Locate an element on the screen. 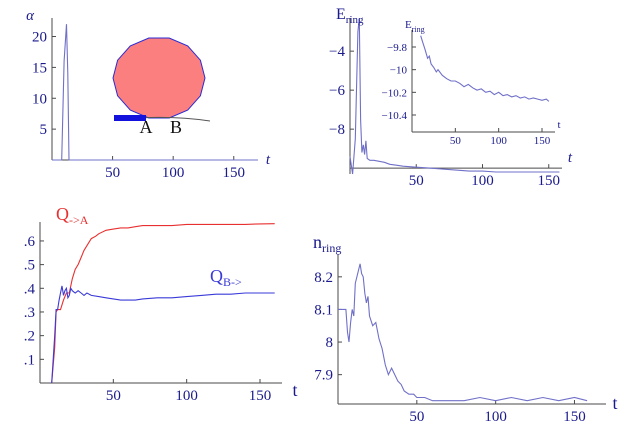 The width and height of the screenshot is (629, 426). series-name-1: QB-> is located at coordinates (226, 277).